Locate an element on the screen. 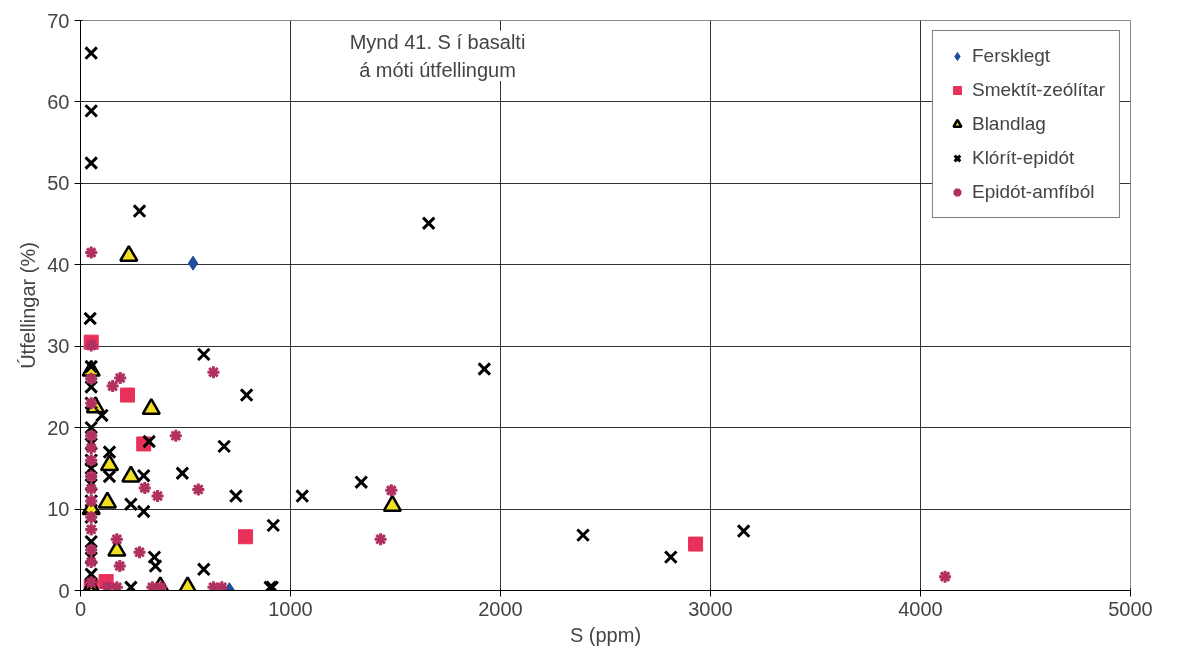  legend-label: Smektít-zeólítar is located at coordinates (1038, 90).